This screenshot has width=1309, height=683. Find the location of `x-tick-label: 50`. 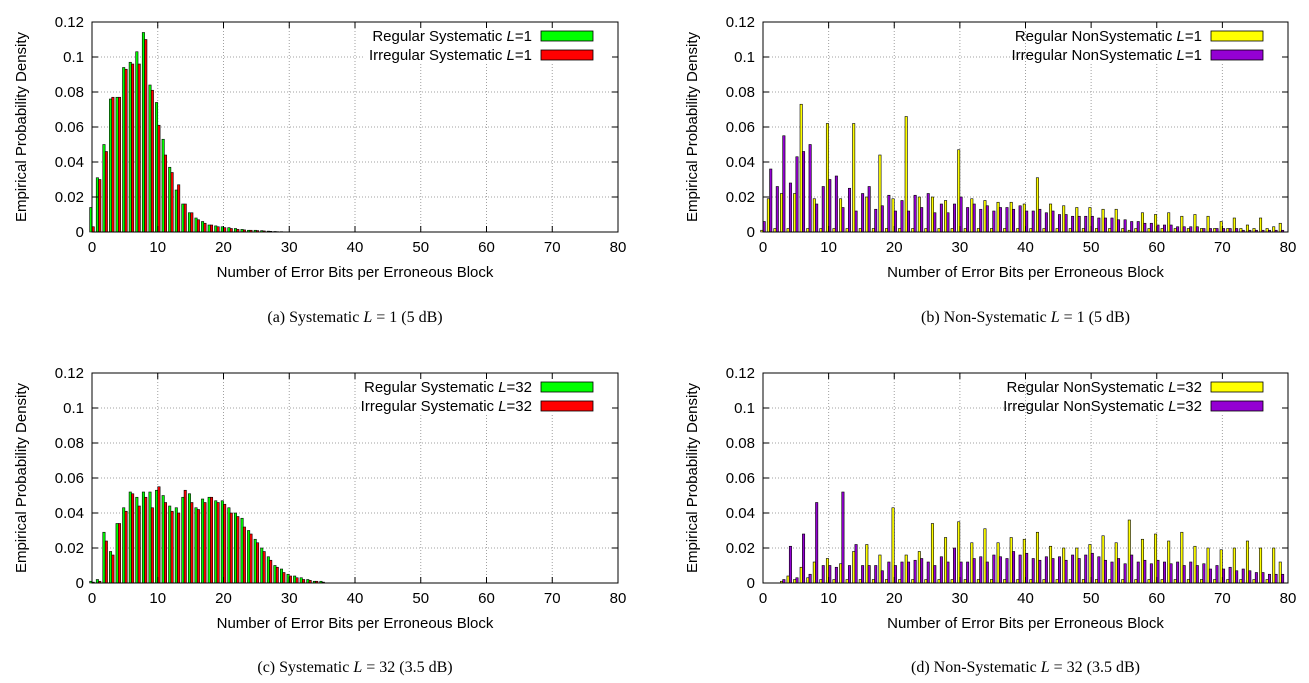

x-tick-label: 50 is located at coordinates (420, 247).